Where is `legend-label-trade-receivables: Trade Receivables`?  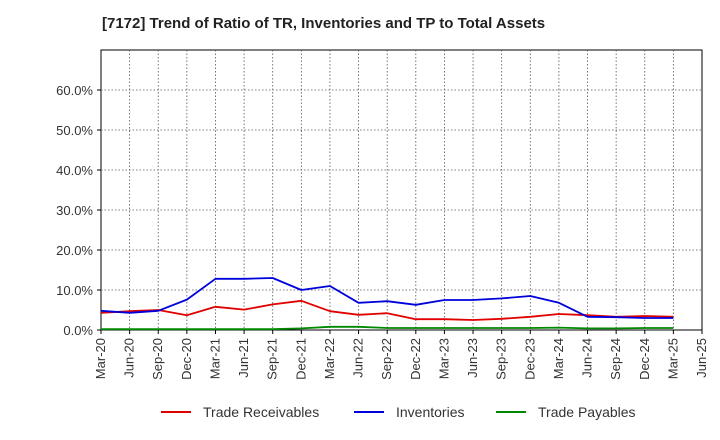
legend-label-trade-receivables: Trade Receivables is located at coordinates (261, 412).